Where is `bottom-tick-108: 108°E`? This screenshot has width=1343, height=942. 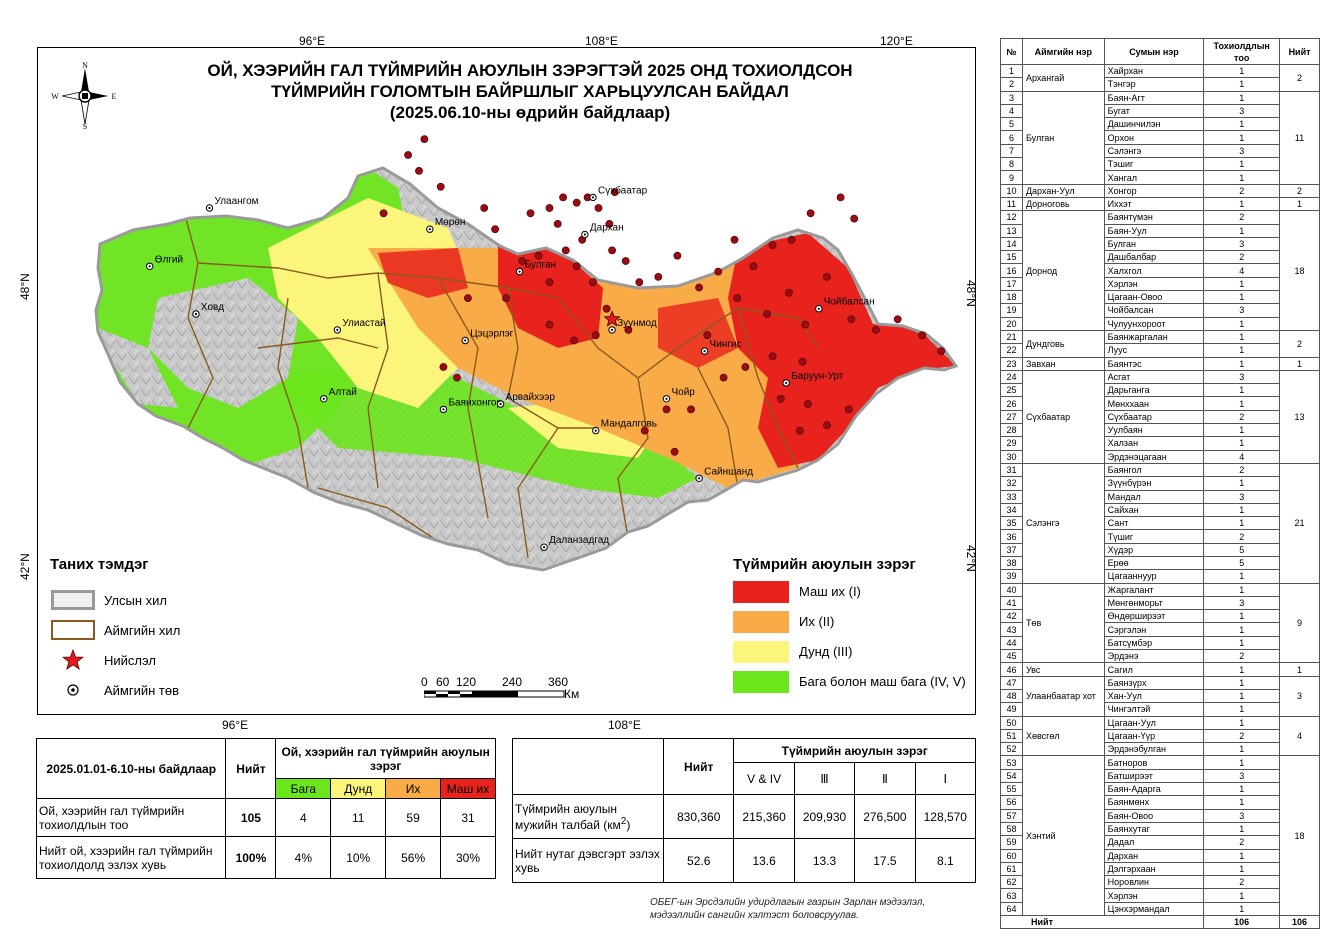 bottom-tick-108: 108°E is located at coordinates (624, 725).